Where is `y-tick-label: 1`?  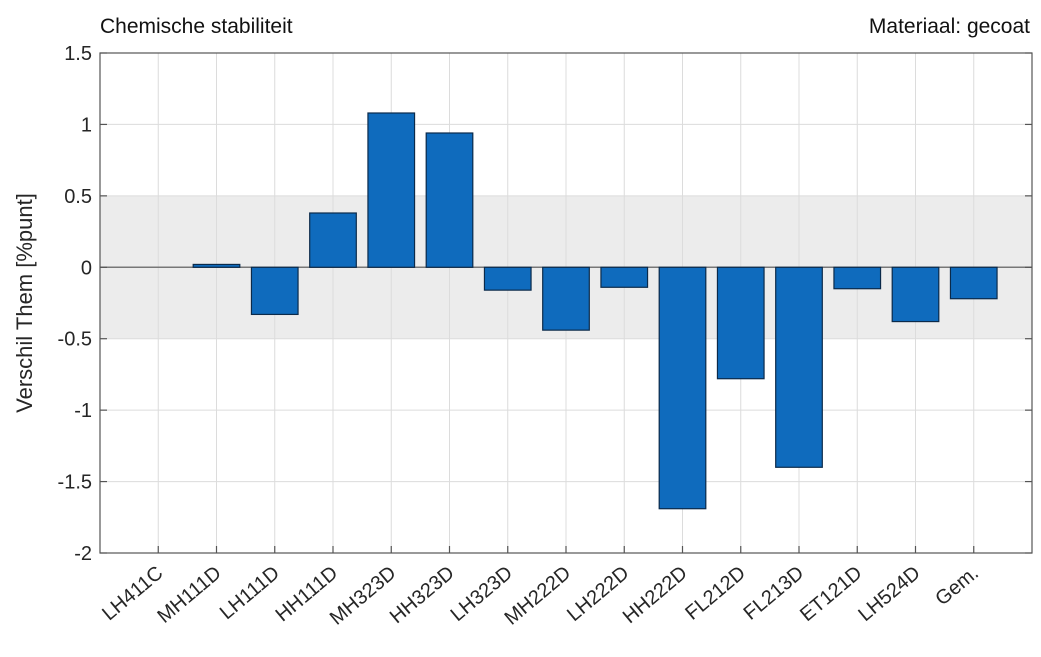
y-tick-label: 1 is located at coordinates (86, 125).